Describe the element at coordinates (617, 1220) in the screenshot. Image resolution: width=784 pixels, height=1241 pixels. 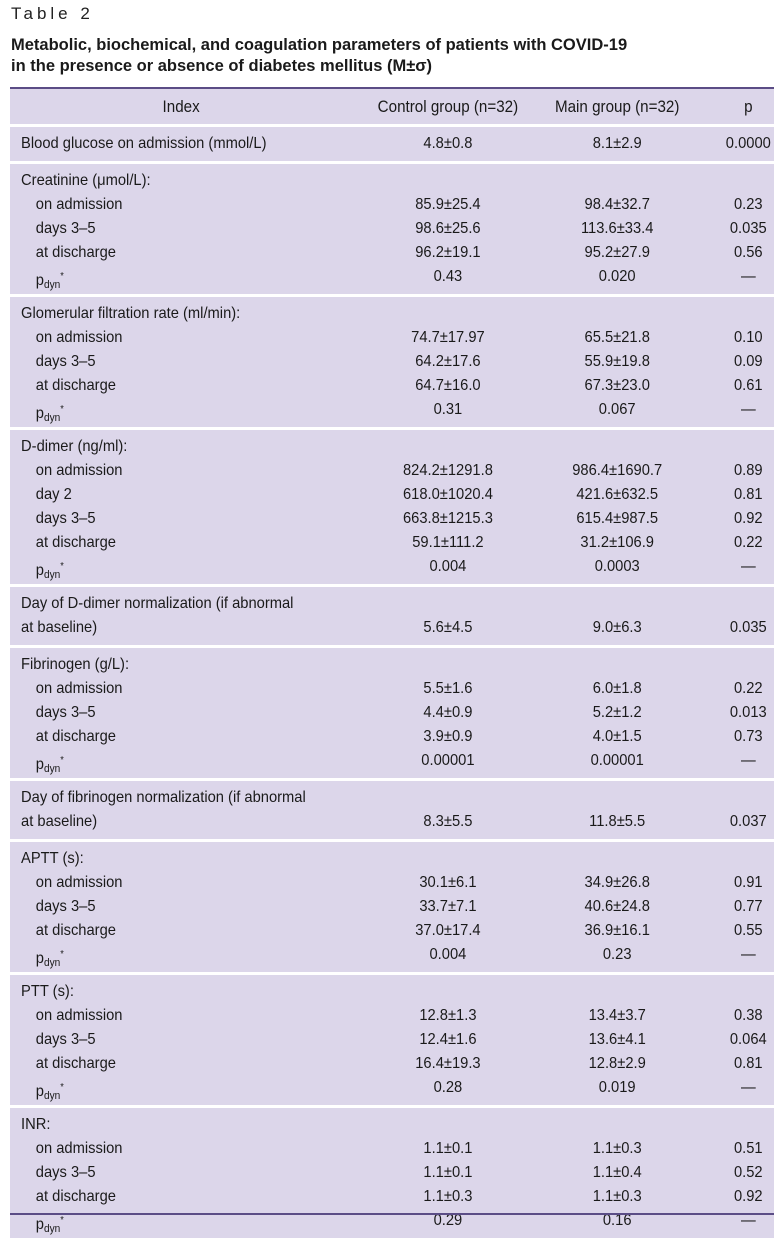
I see `main-value: 0.16` at that location.